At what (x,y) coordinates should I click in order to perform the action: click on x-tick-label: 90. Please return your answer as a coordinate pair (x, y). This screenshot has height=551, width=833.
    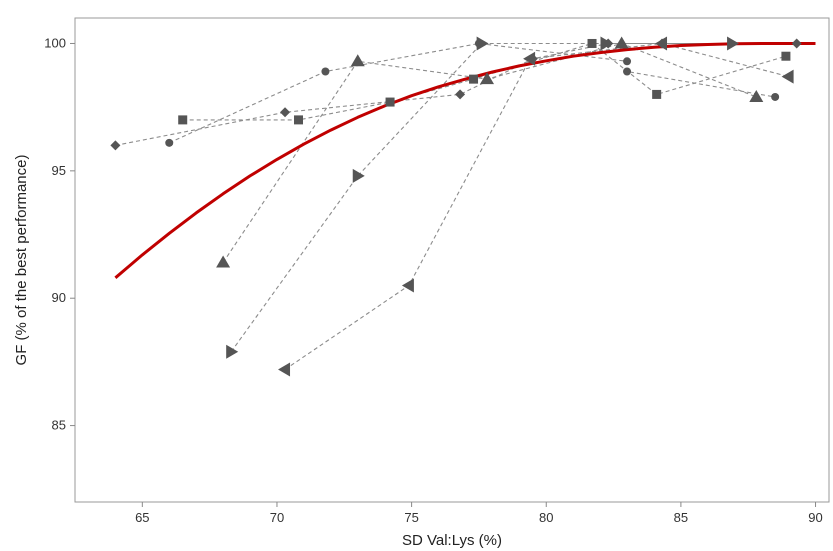
    Looking at the image, I should click on (815, 517).